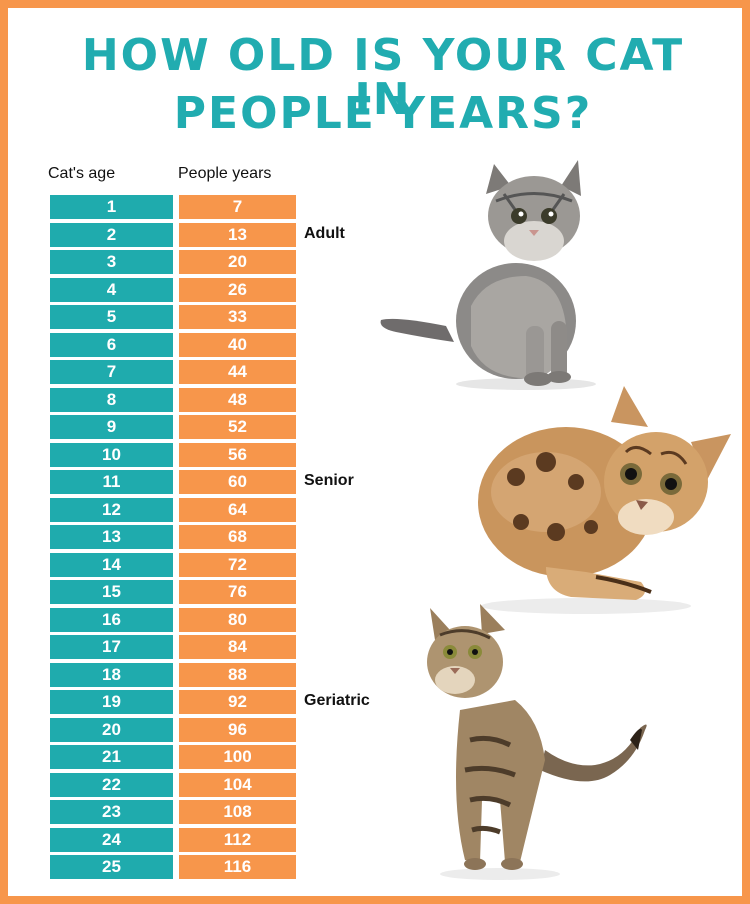  I want to click on cat-age-cell: 3, so click(111, 262).